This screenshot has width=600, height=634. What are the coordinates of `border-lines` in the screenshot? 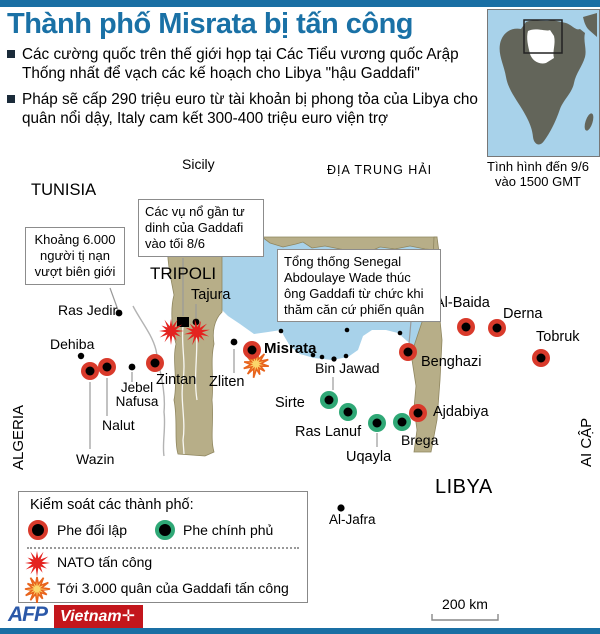 It's located at (149, 381).